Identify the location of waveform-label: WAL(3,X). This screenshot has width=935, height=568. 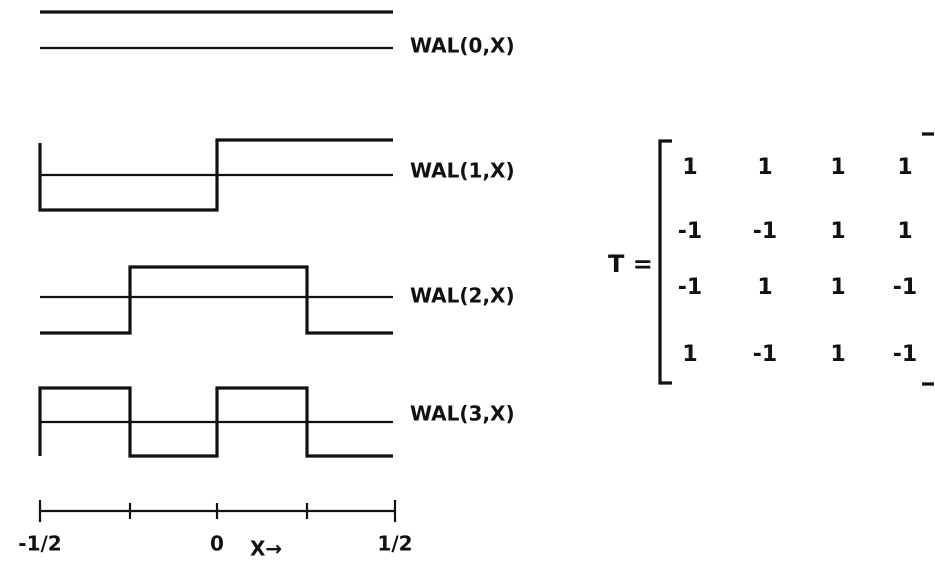
(462, 414).